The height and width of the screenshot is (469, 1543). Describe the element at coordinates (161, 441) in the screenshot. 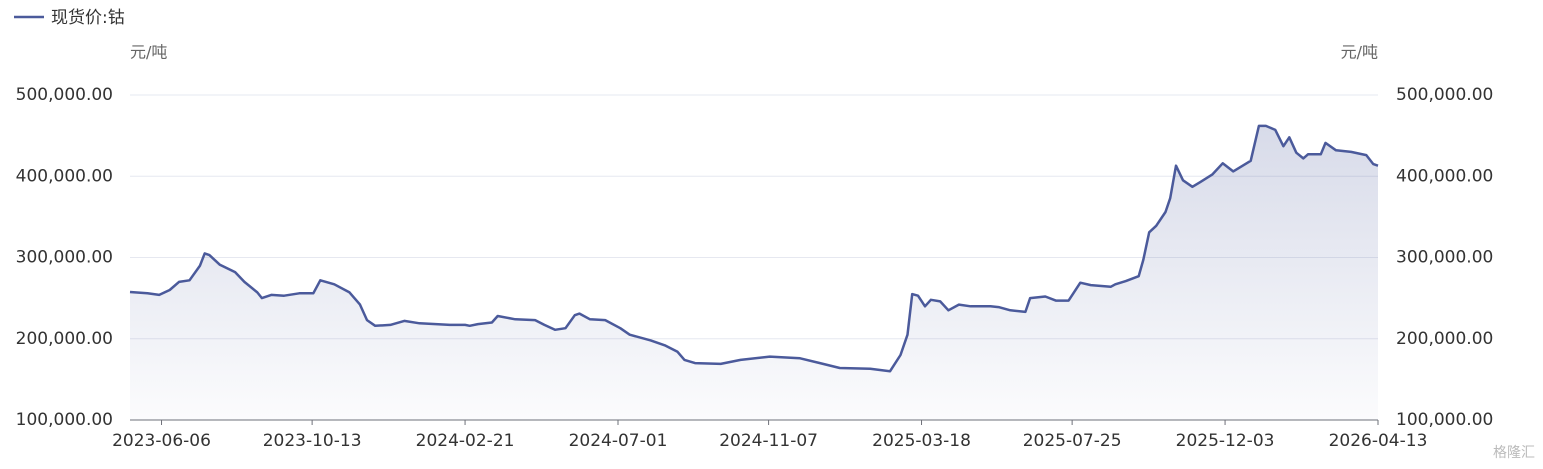

I see `x-tick-label: 2023-06-06` at that location.